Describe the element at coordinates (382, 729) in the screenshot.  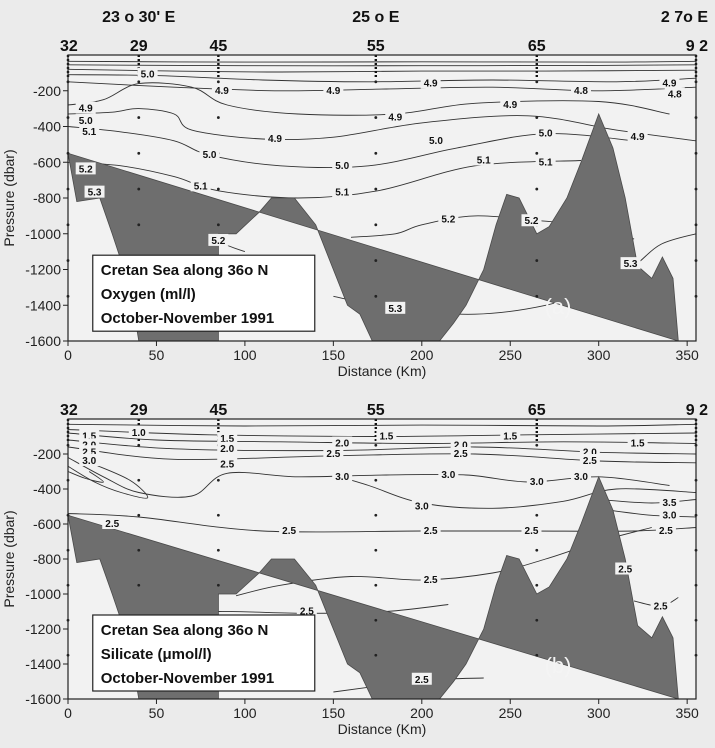
I see `x-axis-label: Distance (Km)` at that location.